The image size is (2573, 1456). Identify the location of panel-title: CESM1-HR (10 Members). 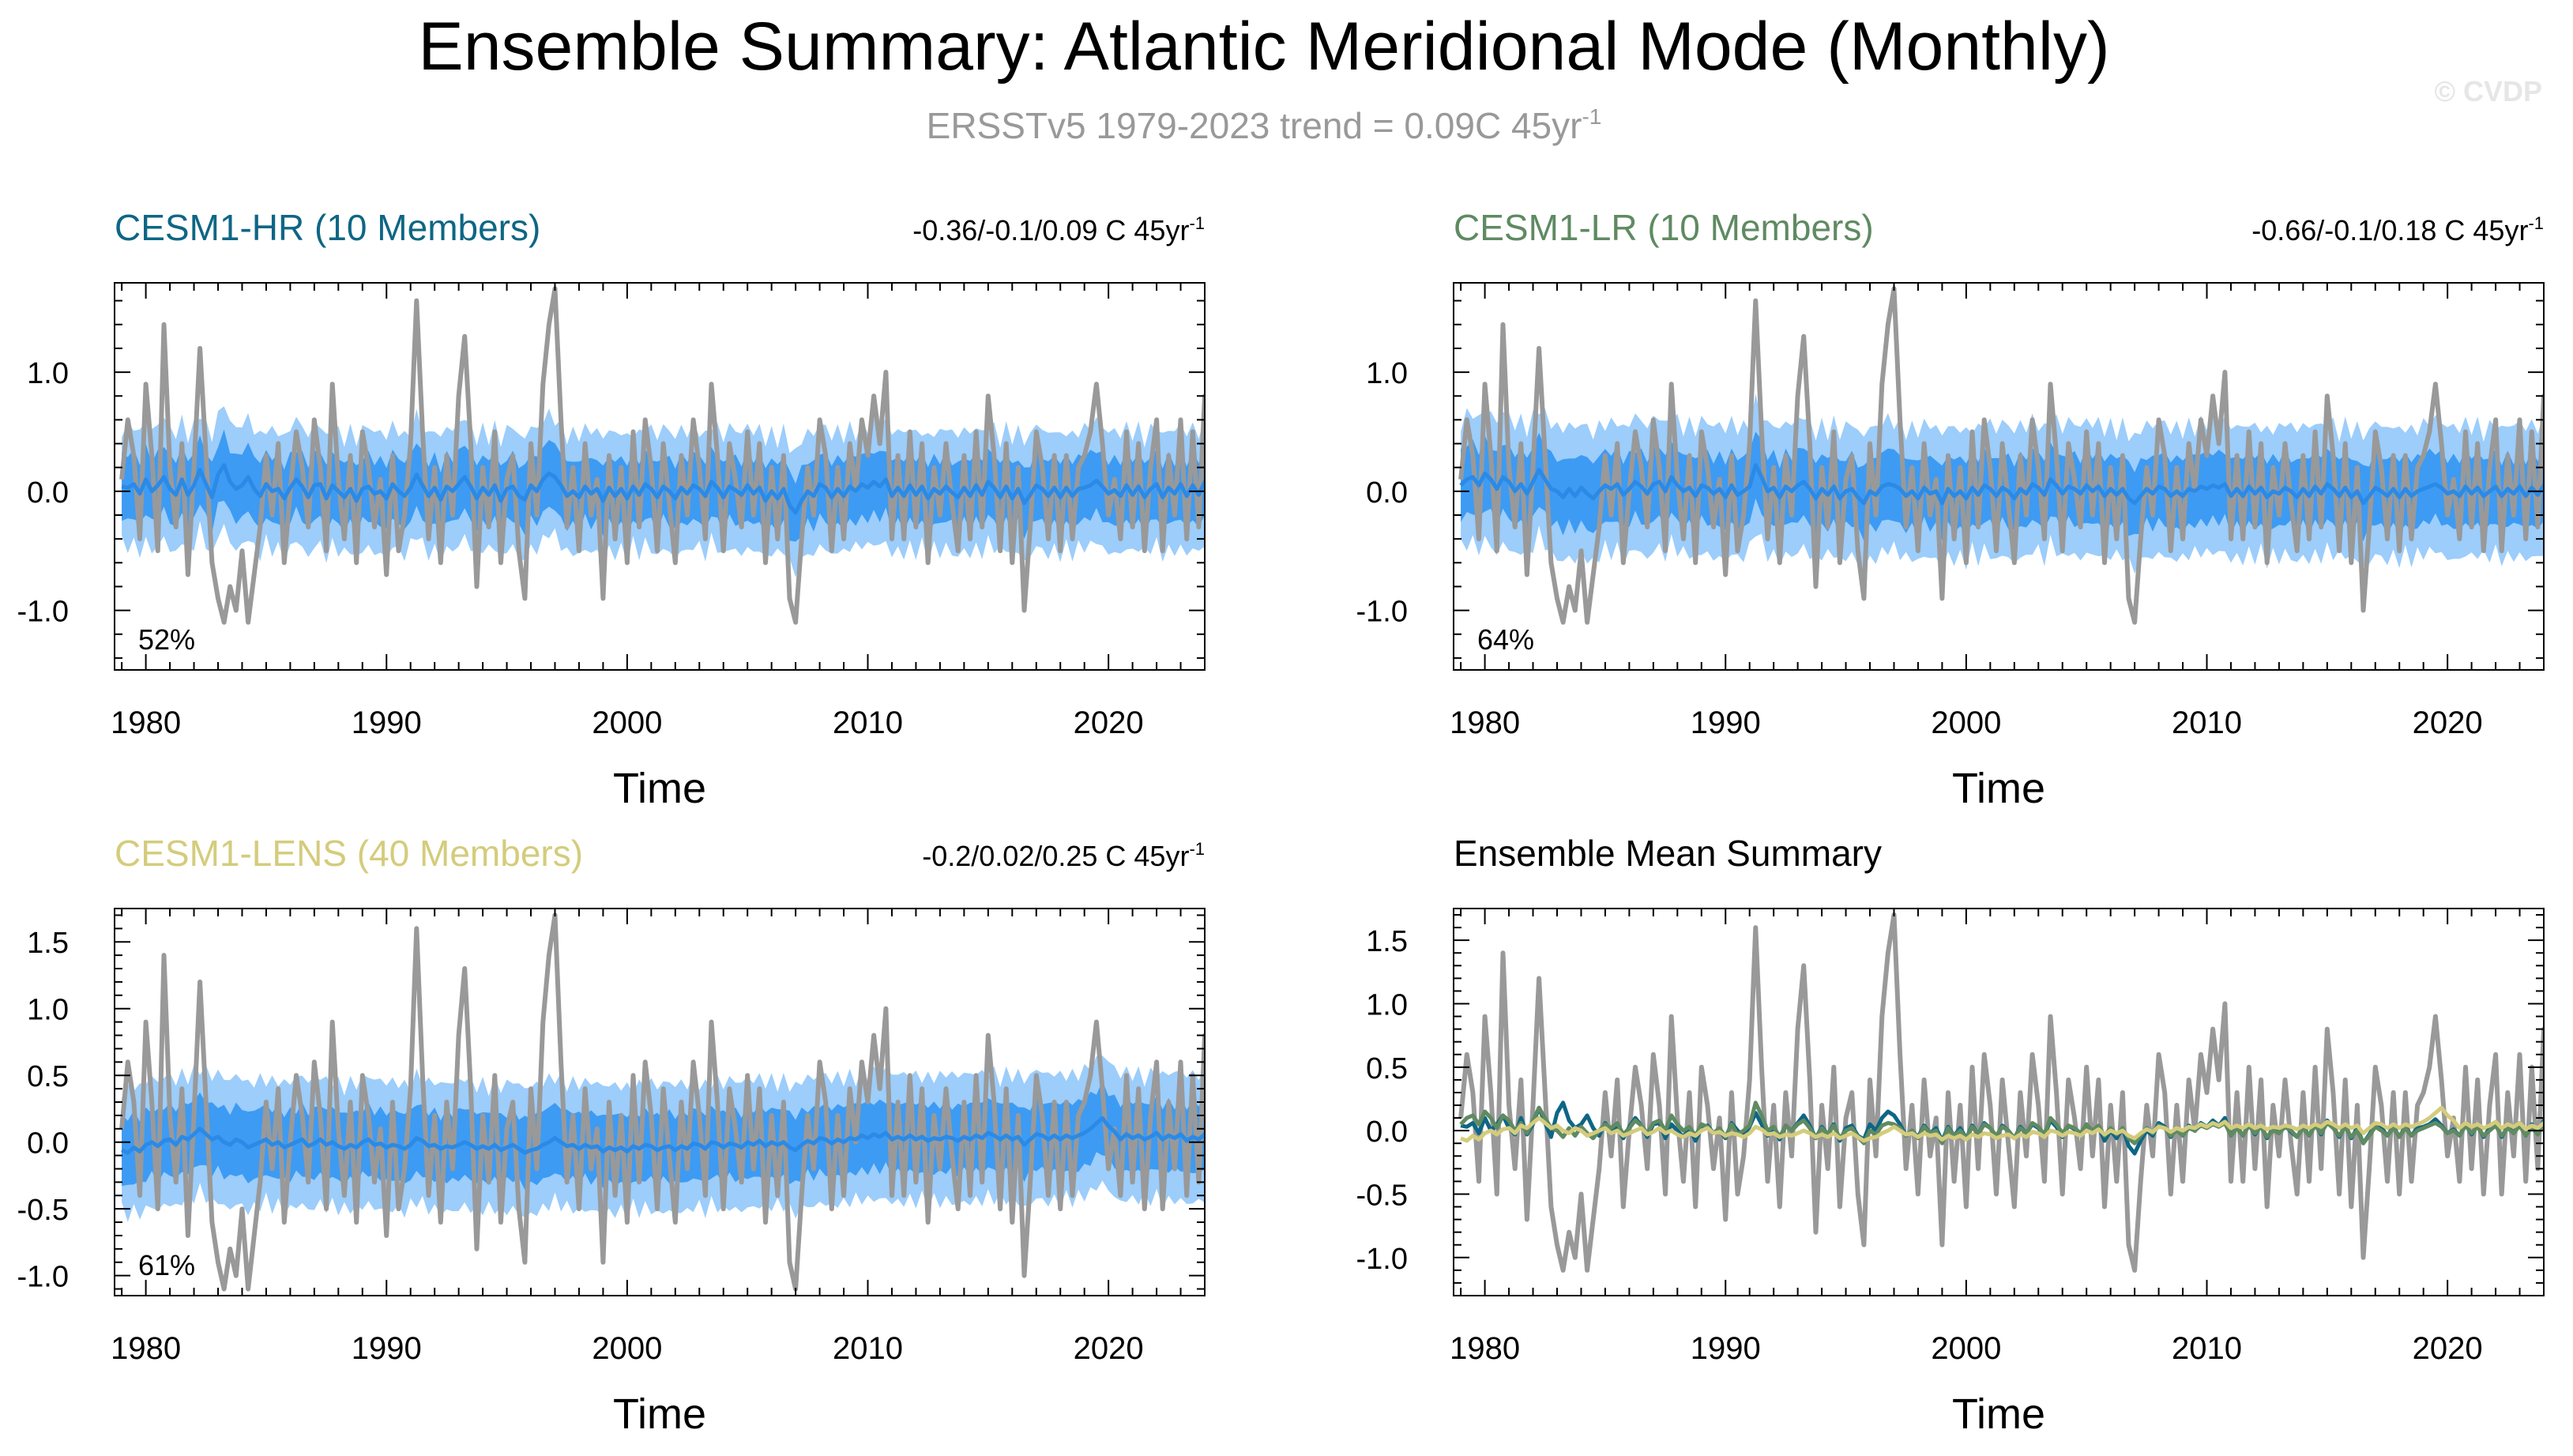
(327, 227).